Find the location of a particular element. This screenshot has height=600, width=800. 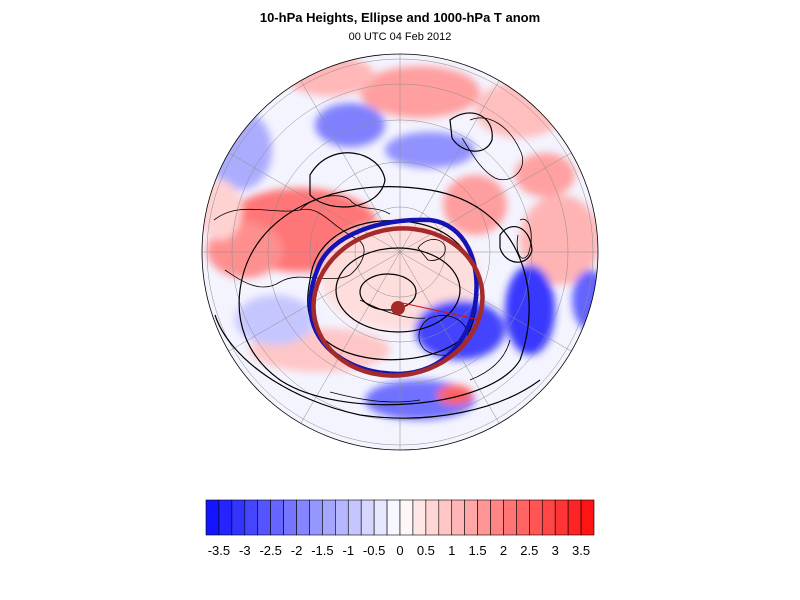

vortex-ellipse is located at coordinates (398, 302).